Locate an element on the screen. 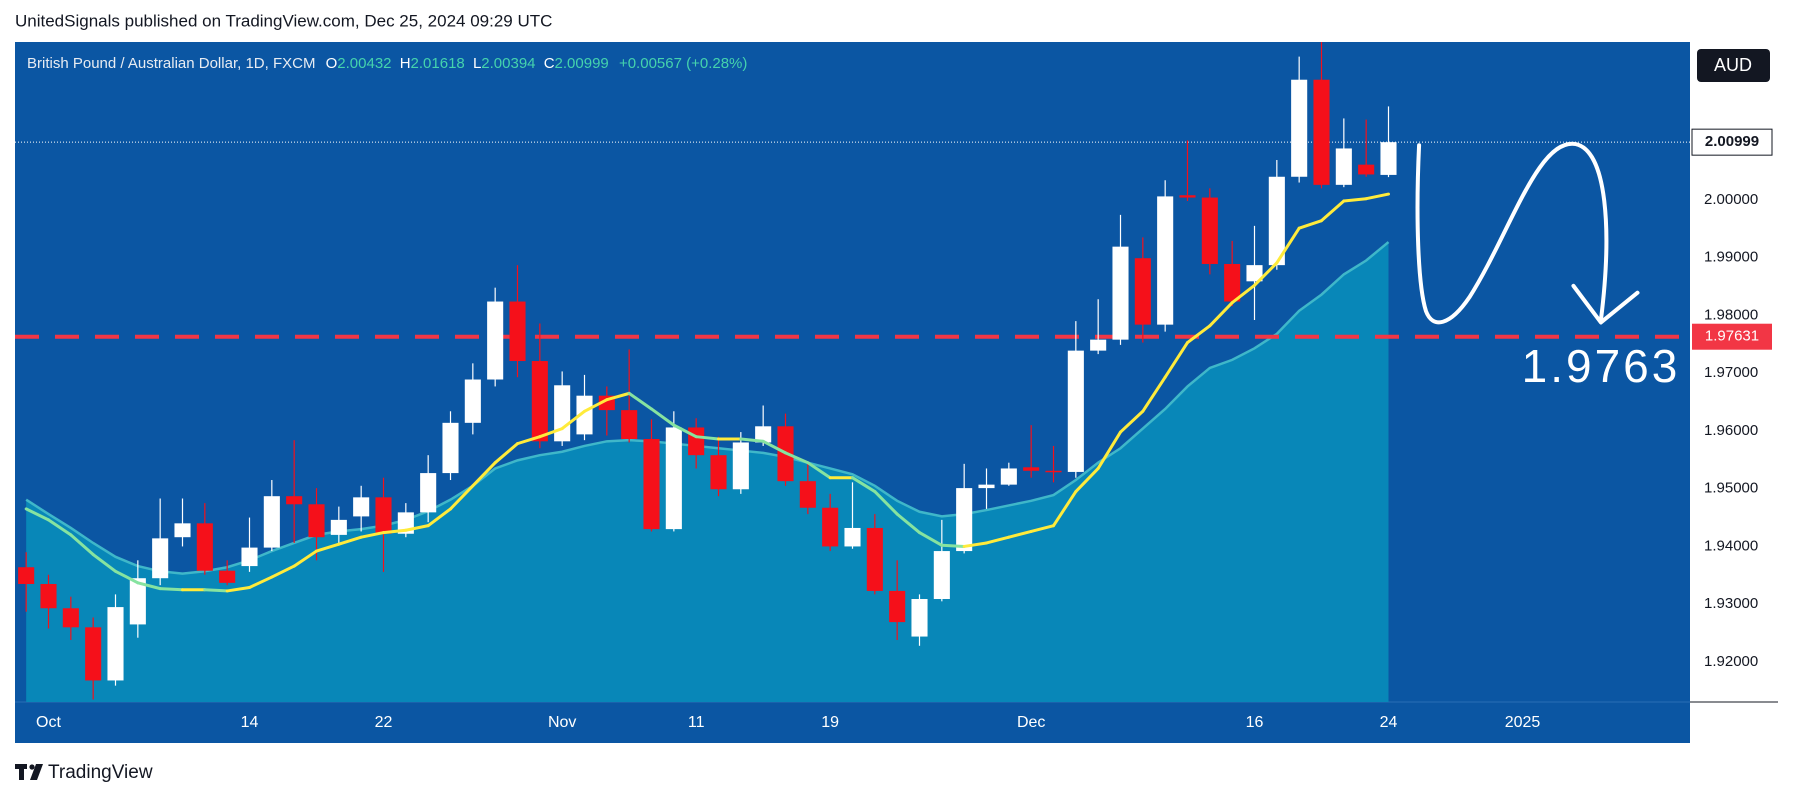 The width and height of the screenshot is (1793, 798). x-tick-label: 2025 is located at coordinates (1523, 722).